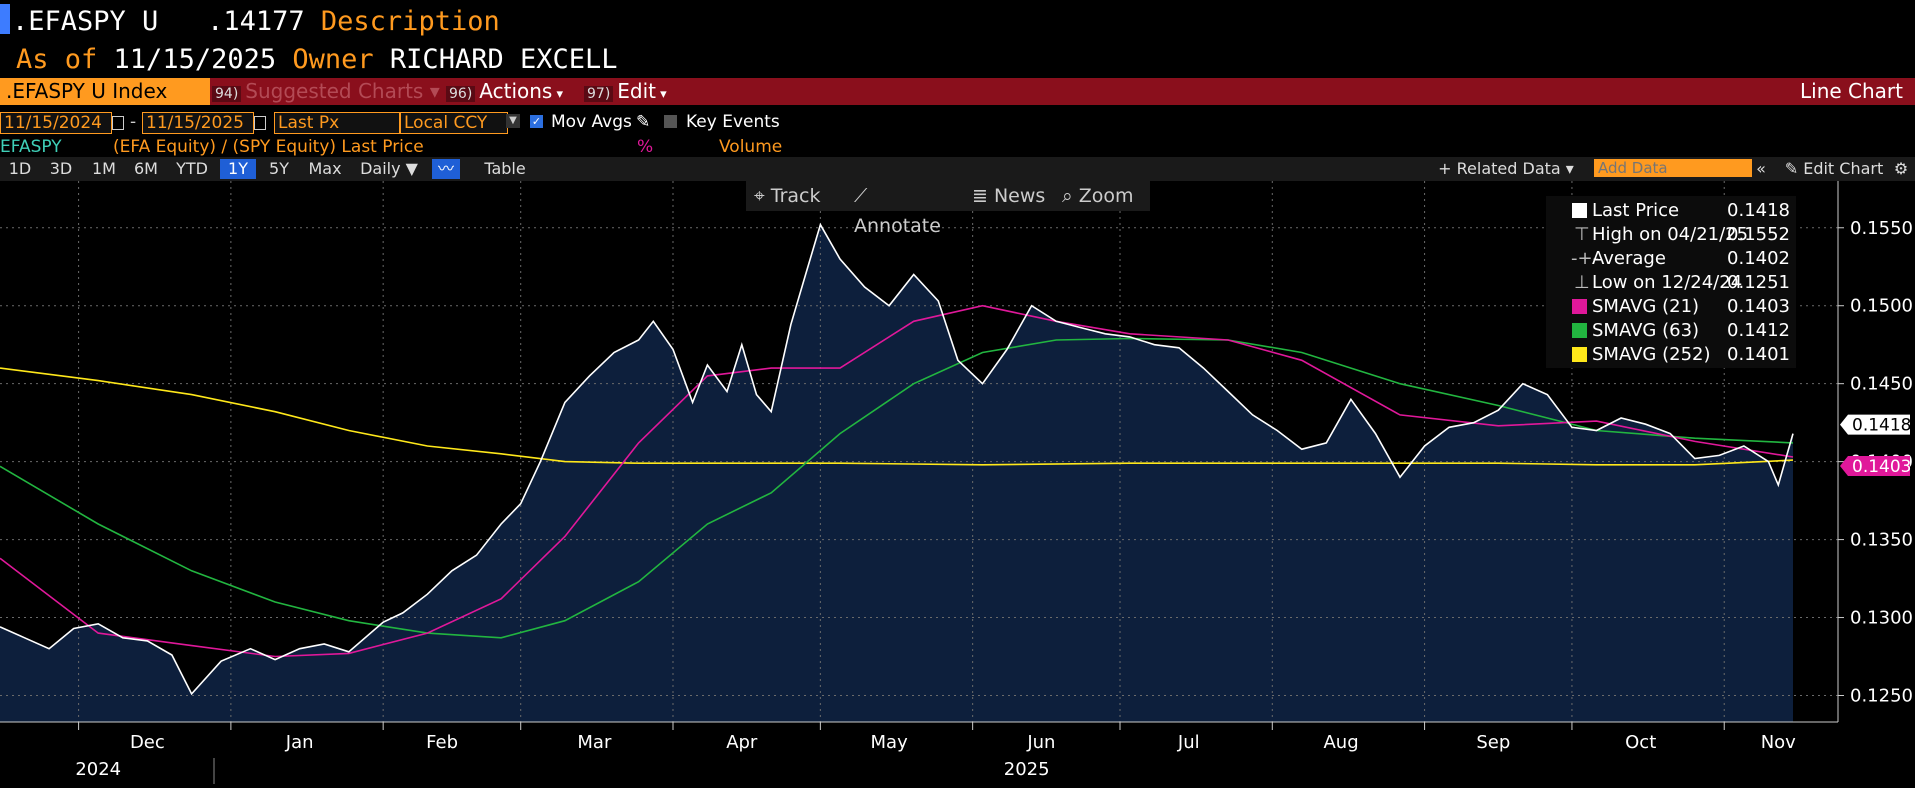 The width and height of the screenshot is (1915, 788). I want to click on x-month-label: Oct, so click(1640, 742).